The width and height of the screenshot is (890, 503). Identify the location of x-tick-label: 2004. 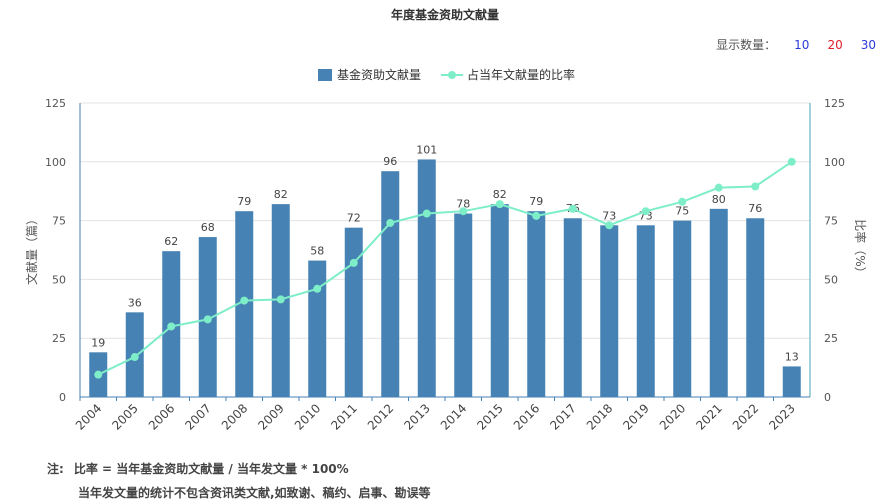
(88, 416).